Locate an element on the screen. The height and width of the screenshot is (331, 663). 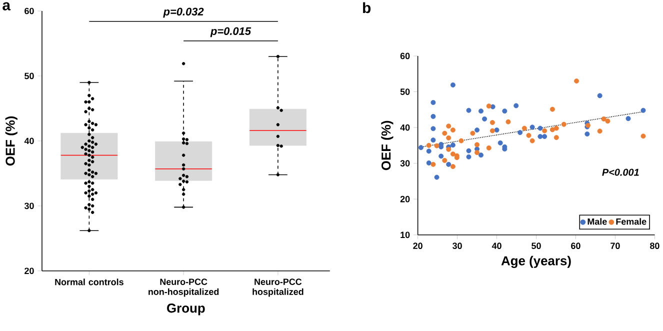
x-tick-label: 70 is located at coordinates (615, 246).